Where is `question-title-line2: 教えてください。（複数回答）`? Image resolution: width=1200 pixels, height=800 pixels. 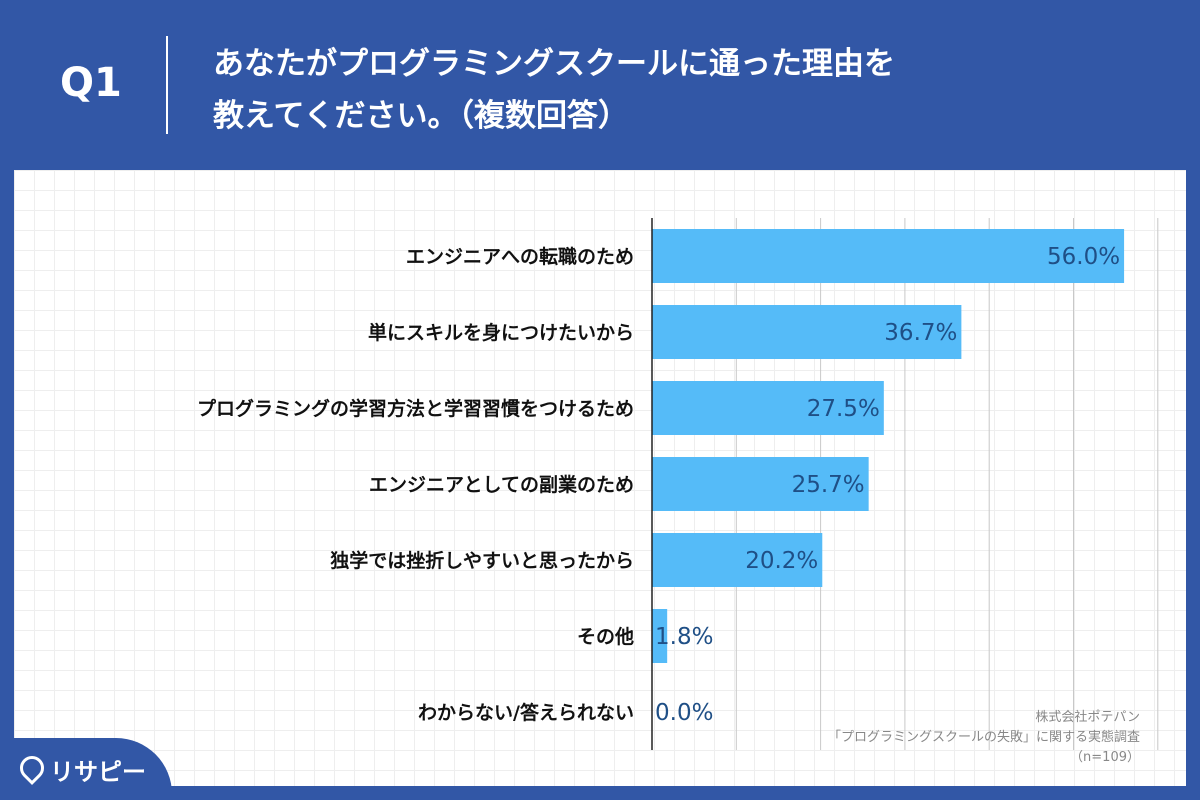
question-title-line2: 教えてください。（複数回答） is located at coordinates (421, 116).